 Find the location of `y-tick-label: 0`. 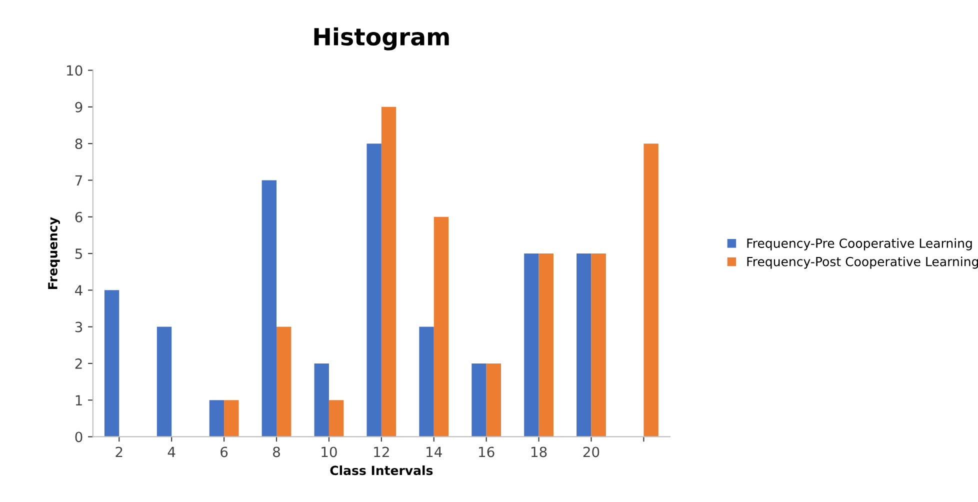

y-tick-label: 0 is located at coordinates (78, 437).